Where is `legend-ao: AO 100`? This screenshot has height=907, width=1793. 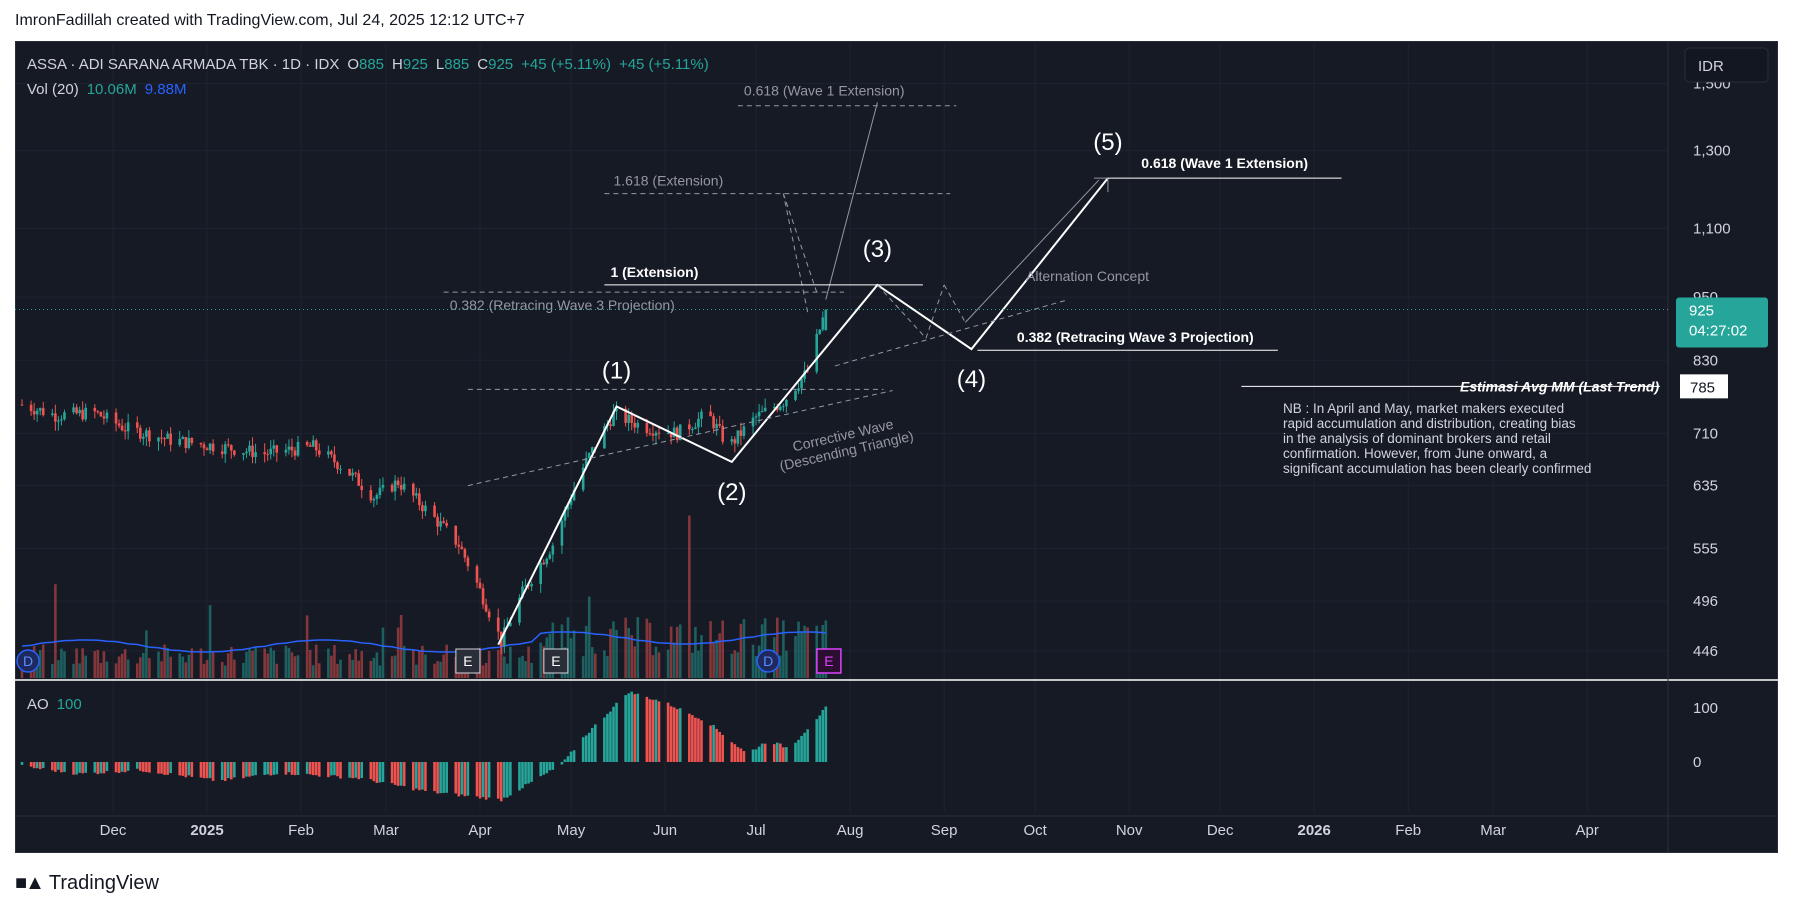 legend-ao: AO 100 is located at coordinates (54, 704).